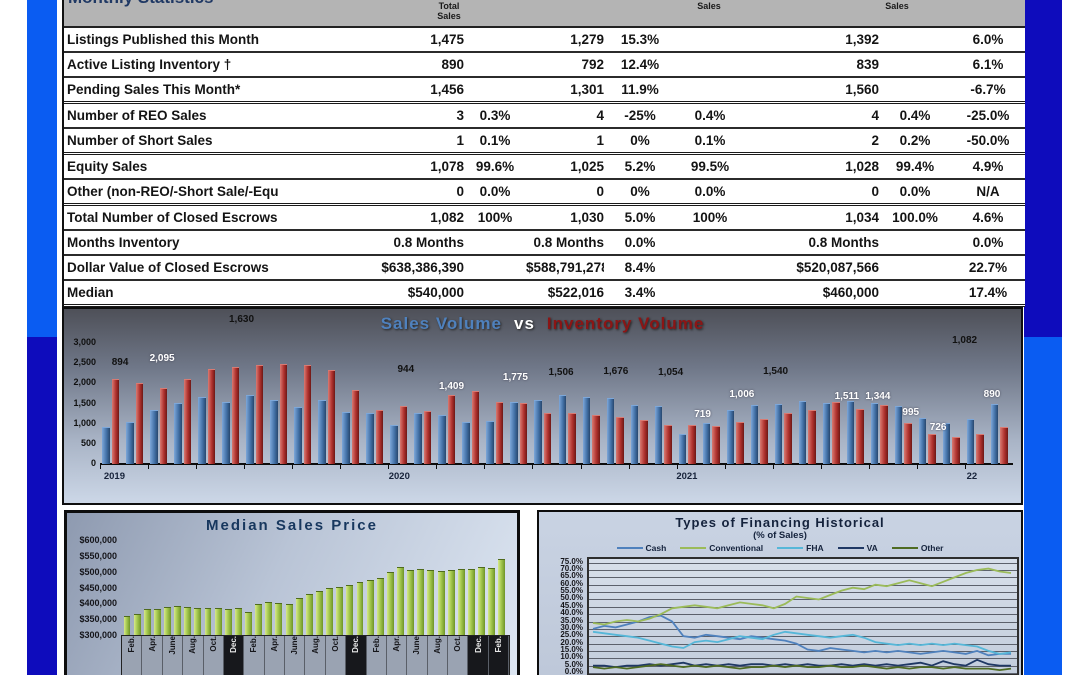  Describe the element at coordinates (587, 39) in the screenshot. I see `g2-value: 1,279` at that location.